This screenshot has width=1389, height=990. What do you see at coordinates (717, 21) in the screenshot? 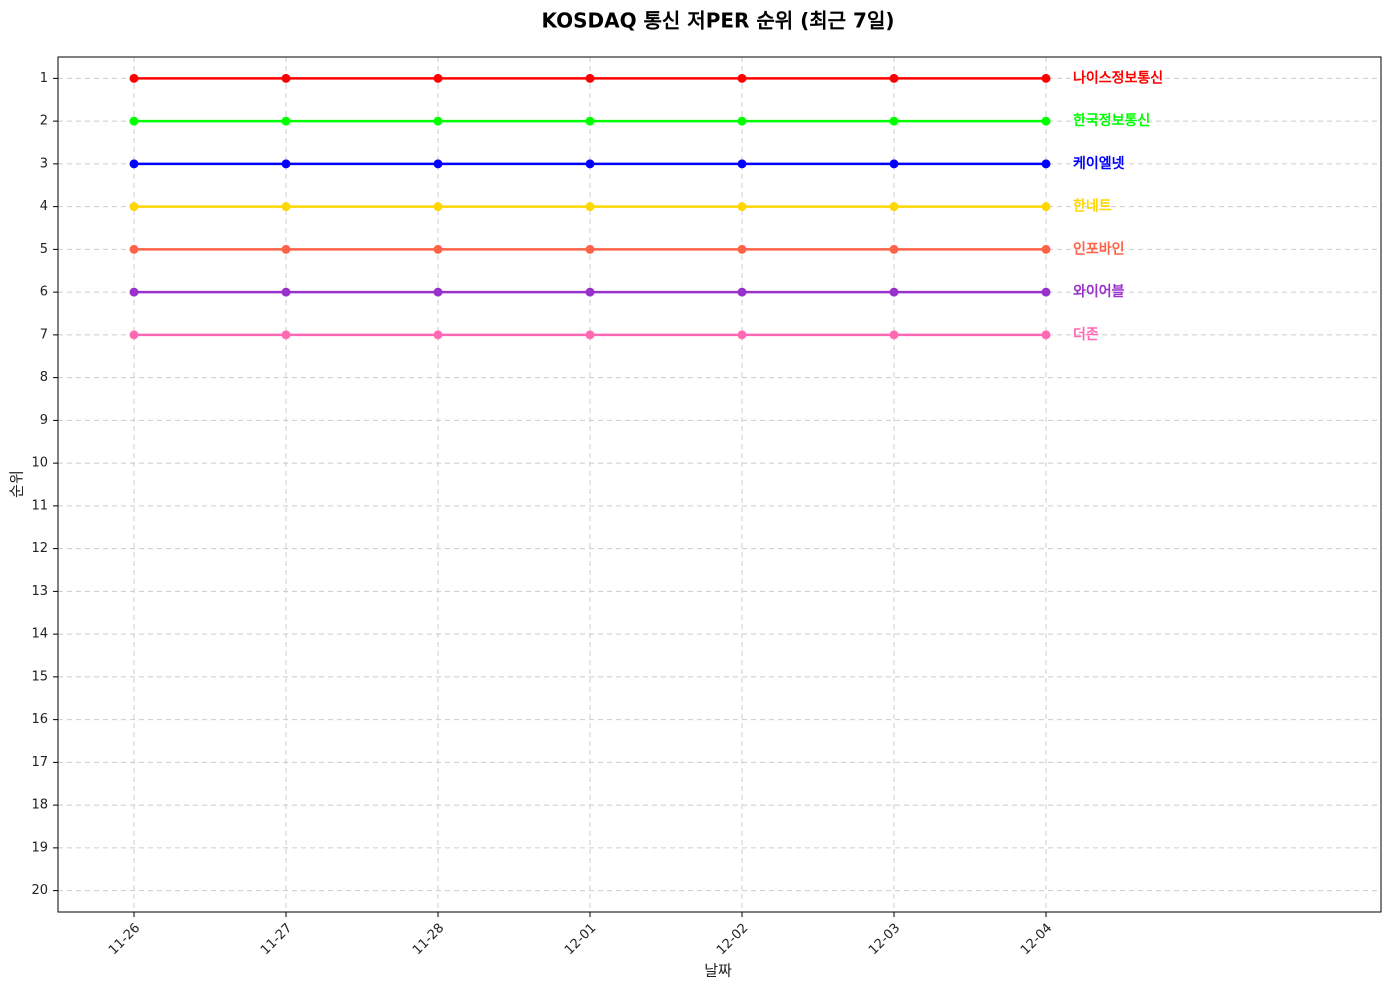
I see `chart-title: KOSDAQ 통신 저PER 순위 (최근 7일)` at bounding box center [717, 21].